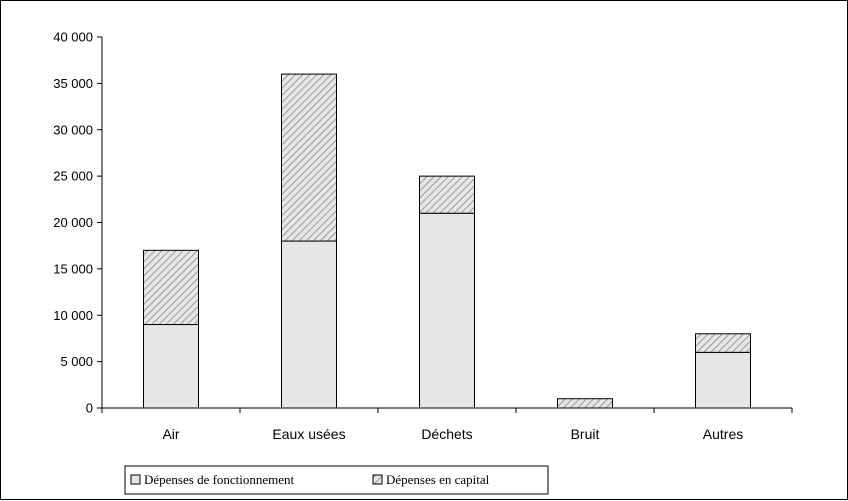 This screenshot has height=501, width=848. I want to click on x-category-label: Déchets, so click(446, 434).